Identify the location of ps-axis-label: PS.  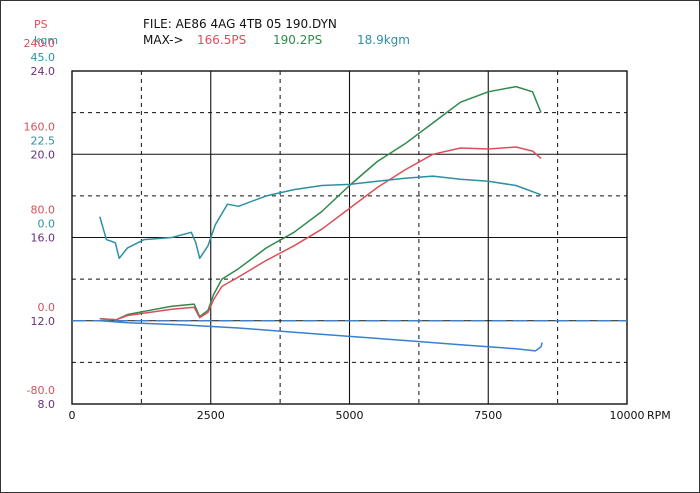
(41, 24).